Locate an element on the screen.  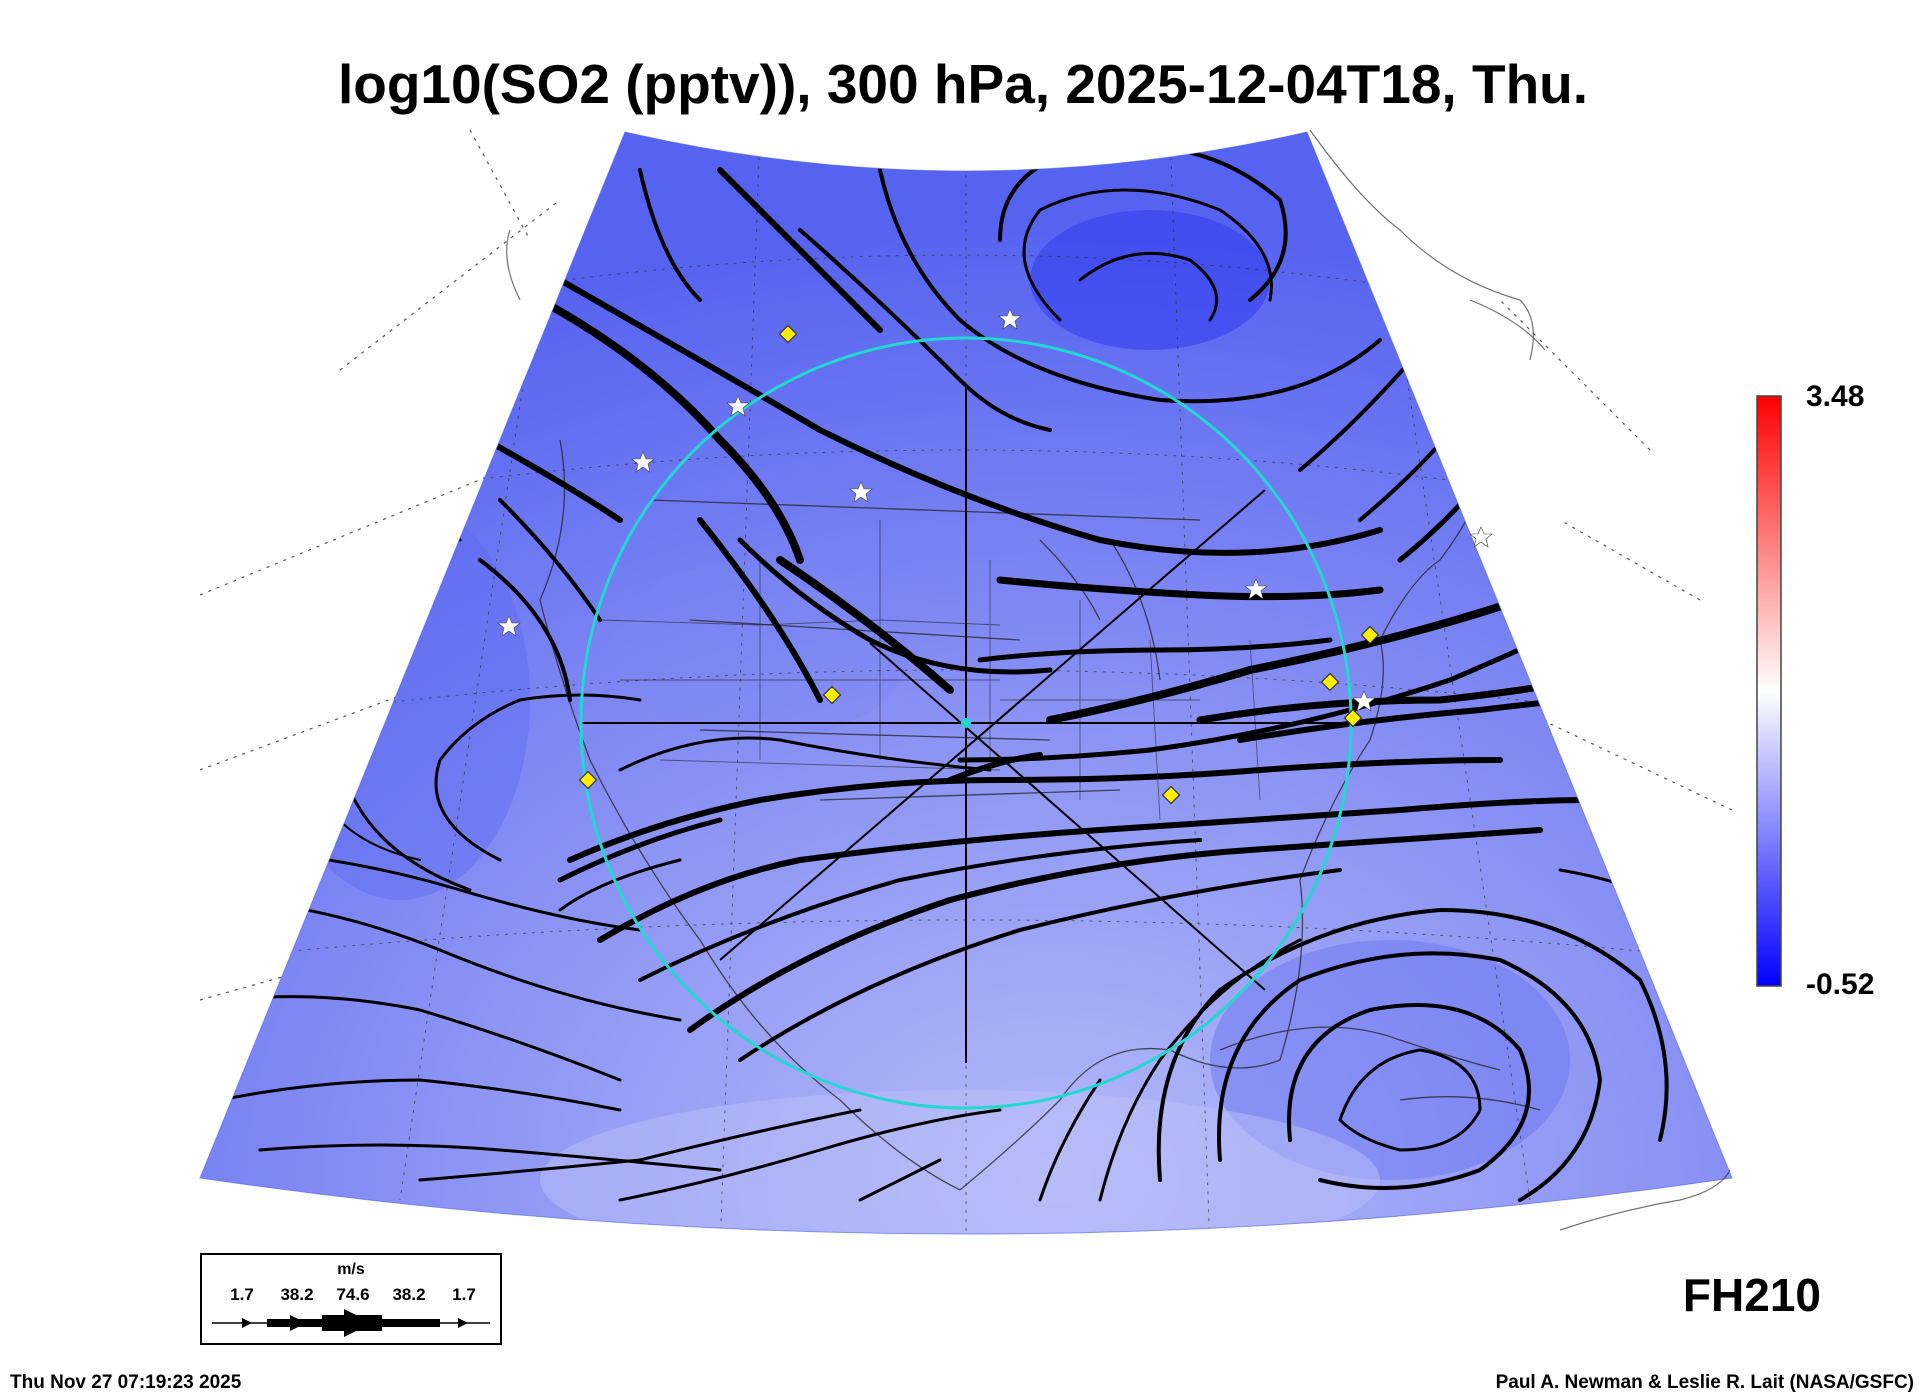
legend-unit: m/s is located at coordinates (351, 1269).